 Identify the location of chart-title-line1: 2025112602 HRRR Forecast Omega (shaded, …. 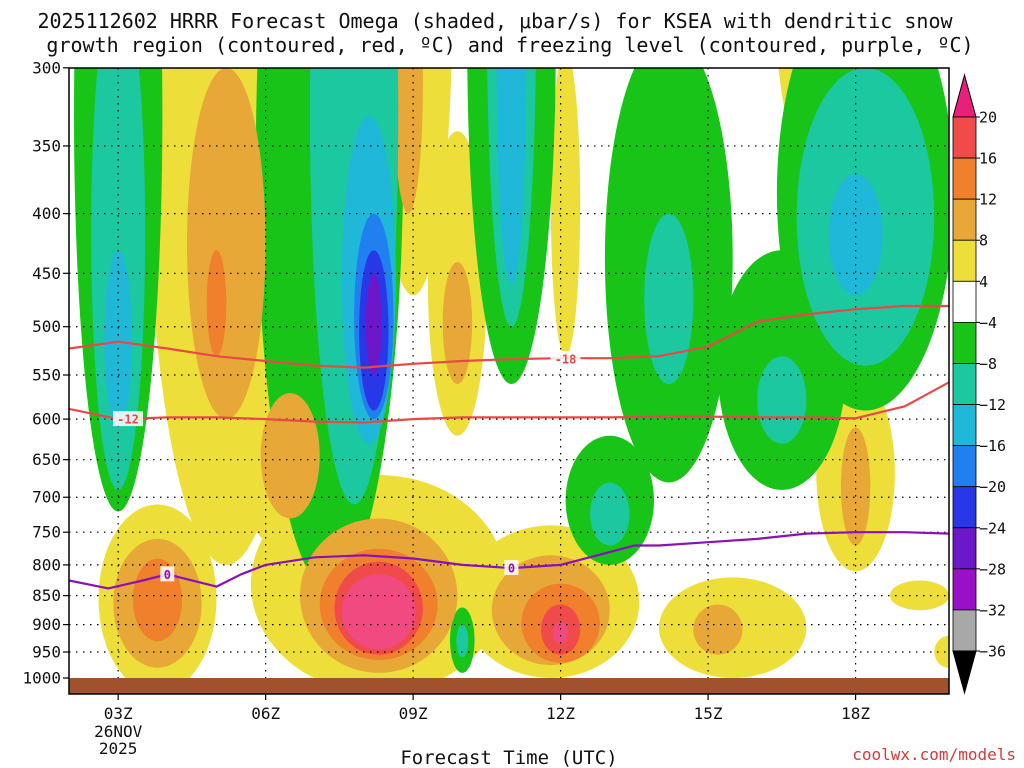
(495, 21).